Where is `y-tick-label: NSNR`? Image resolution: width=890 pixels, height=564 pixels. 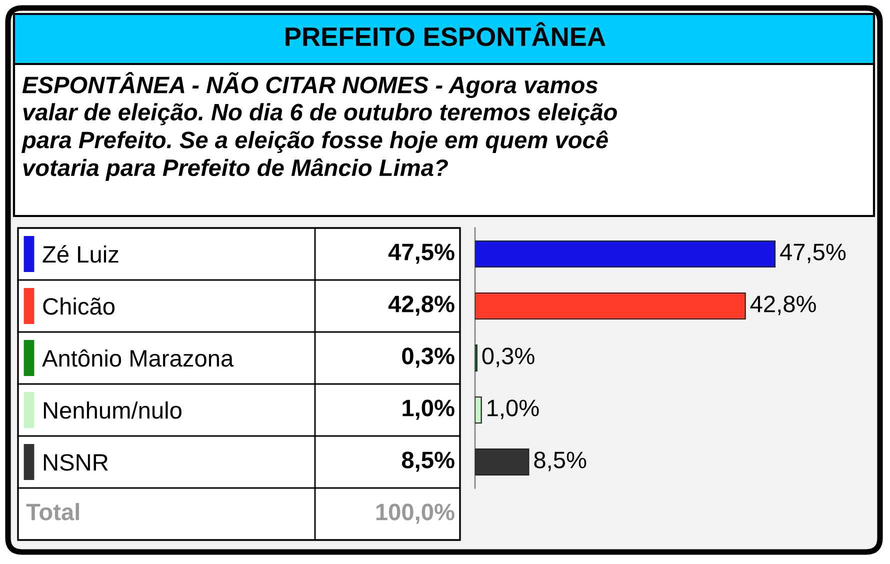 y-tick-label: NSNR is located at coordinates (76, 462).